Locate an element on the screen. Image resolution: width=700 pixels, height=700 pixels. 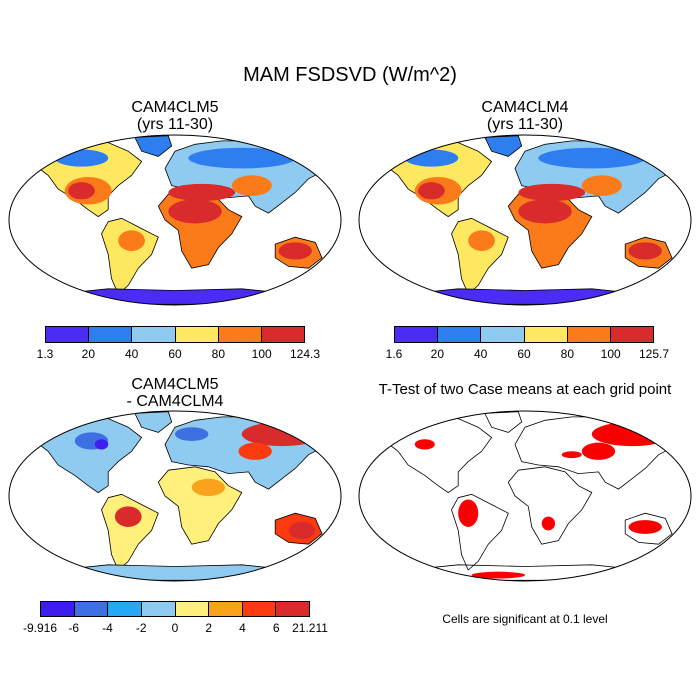
colorbar-tick-label: -4 is located at coordinates (107, 628).